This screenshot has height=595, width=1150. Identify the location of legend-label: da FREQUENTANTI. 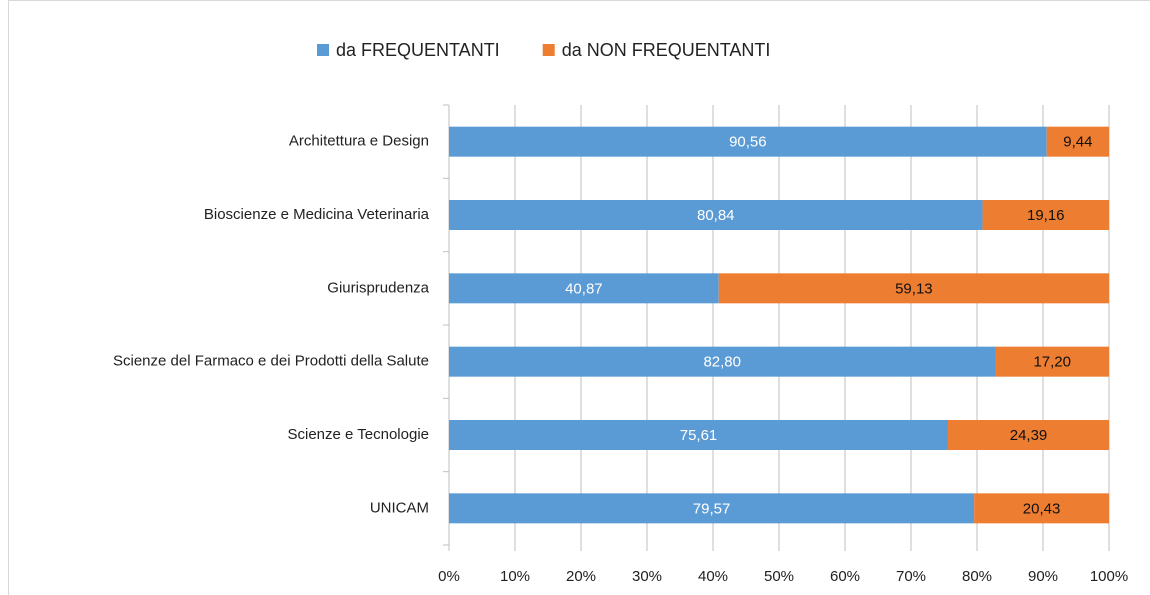
(418, 50).